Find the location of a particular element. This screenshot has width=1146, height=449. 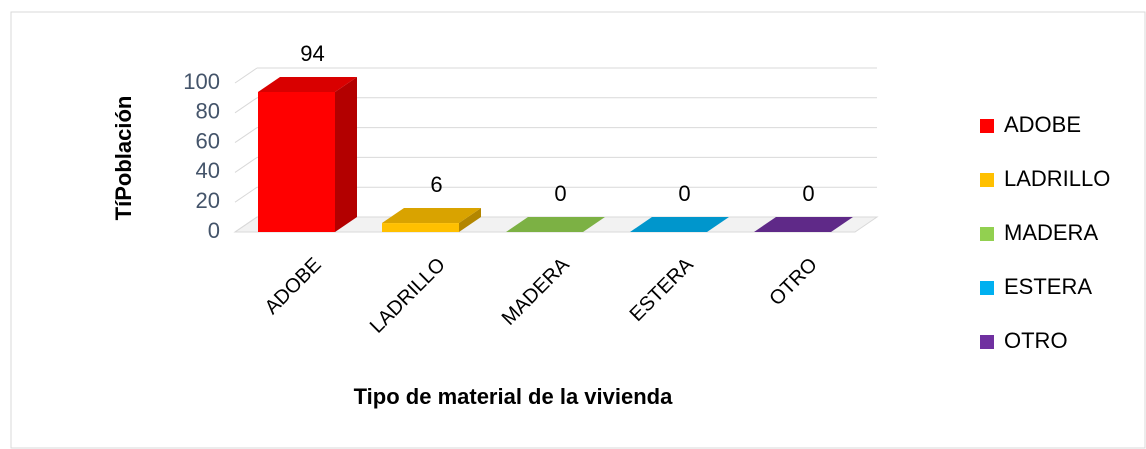

legend-label: OTRO is located at coordinates (1036, 340).